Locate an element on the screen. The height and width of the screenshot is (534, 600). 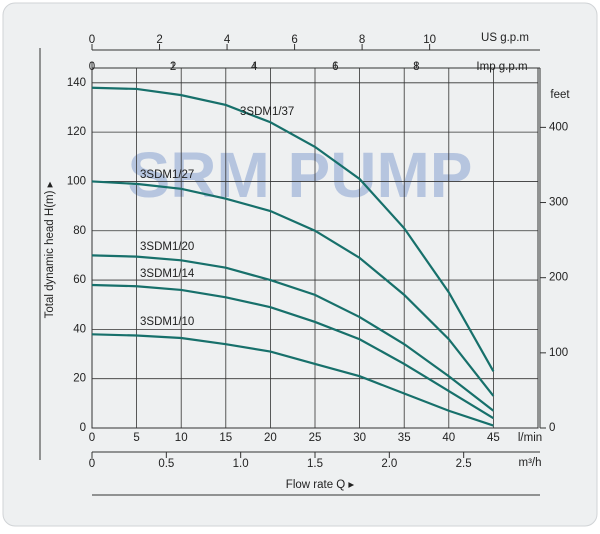
extra-x-tick-label: 2.0 is located at coordinates (389, 464).